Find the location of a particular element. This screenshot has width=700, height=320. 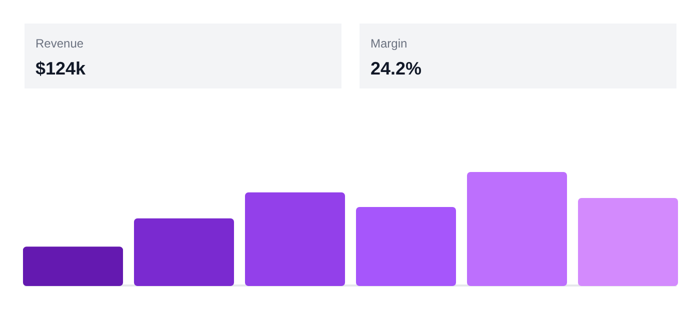

text: Margin is located at coordinates (389, 43).